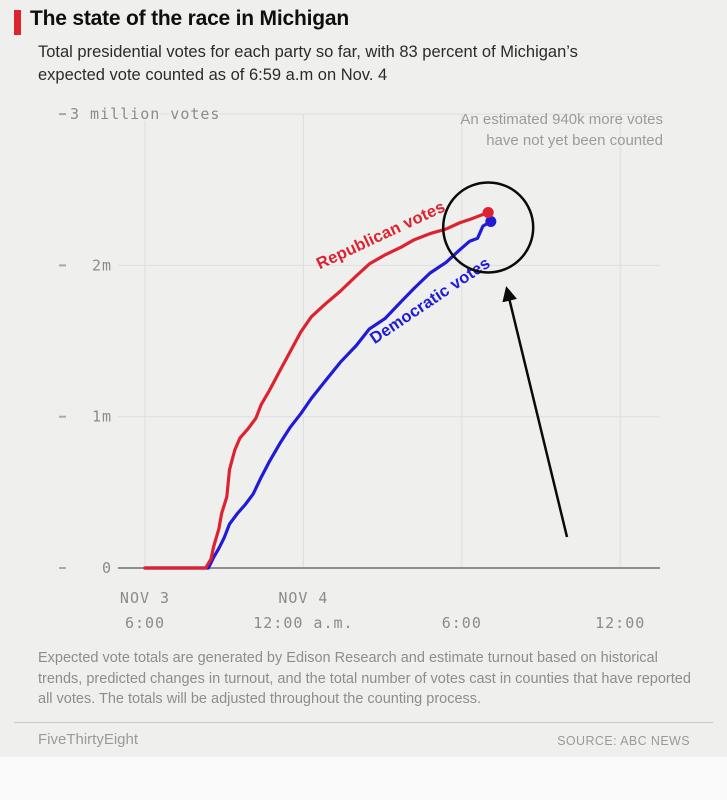 The width and height of the screenshot is (727, 800). I want to click on annotation-arrow, so click(535, 412).